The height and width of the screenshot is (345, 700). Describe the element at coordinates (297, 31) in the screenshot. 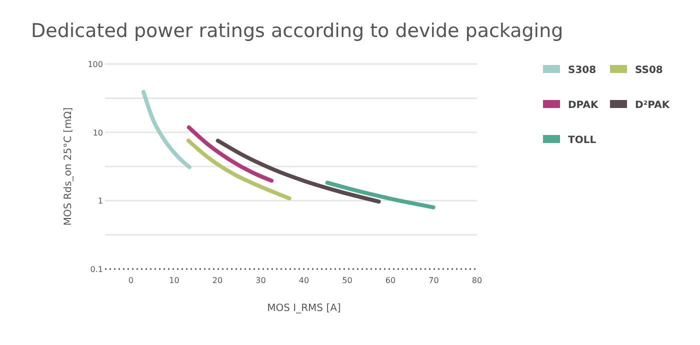

I see `chart-title: Dedicated power ratings according to devide packaging` at that location.